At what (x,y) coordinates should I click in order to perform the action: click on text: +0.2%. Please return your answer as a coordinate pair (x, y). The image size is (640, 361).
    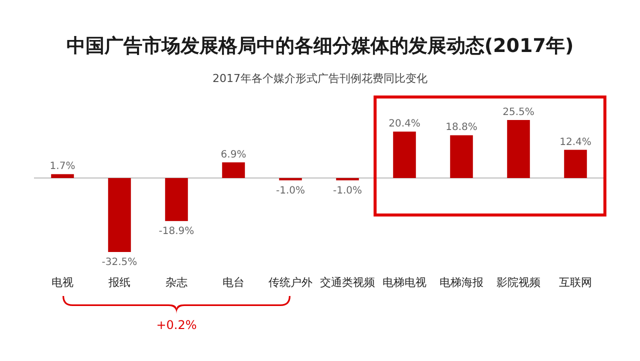
    Looking at the image, I should click on (176, 325).